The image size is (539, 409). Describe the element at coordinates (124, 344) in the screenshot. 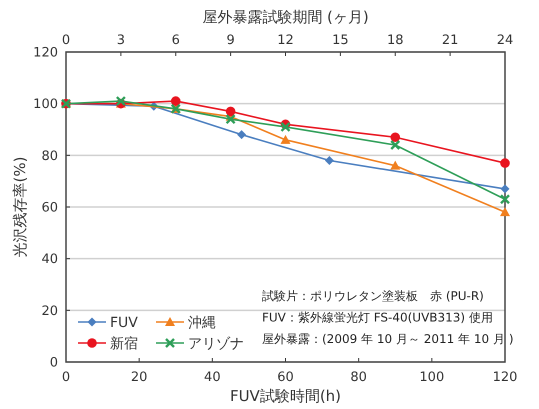

I see `legend-label: 新宿` at that location.